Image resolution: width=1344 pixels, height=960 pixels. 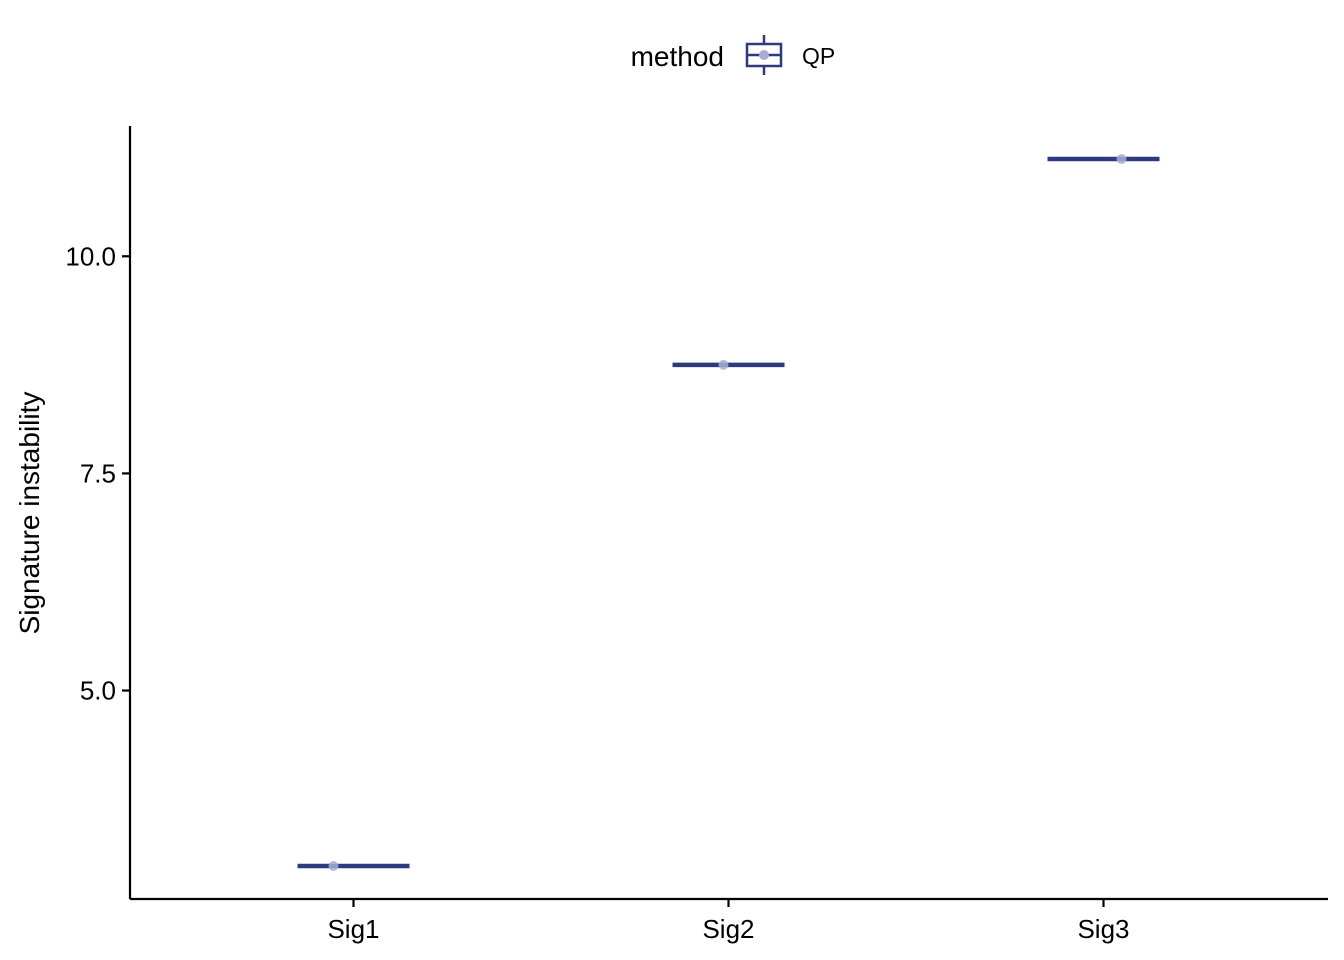 What do you see at coordinates (733, 55) in the screenshot?
I see `legend: method QP` at bounding box center [733, 55].